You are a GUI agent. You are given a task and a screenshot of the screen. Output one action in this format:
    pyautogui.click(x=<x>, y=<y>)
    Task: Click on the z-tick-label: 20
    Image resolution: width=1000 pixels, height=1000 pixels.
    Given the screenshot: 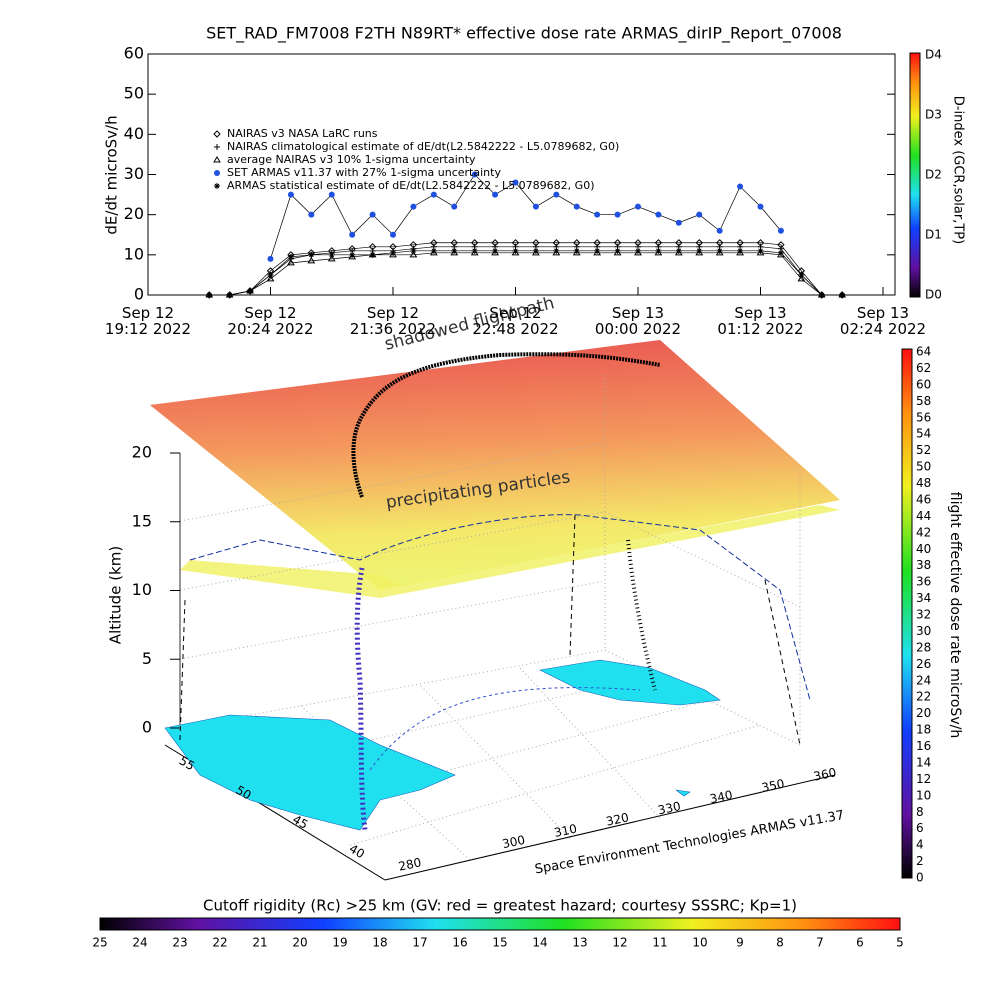 What is the action you would take?
    pyautogui.click(x=142, y=452)
    